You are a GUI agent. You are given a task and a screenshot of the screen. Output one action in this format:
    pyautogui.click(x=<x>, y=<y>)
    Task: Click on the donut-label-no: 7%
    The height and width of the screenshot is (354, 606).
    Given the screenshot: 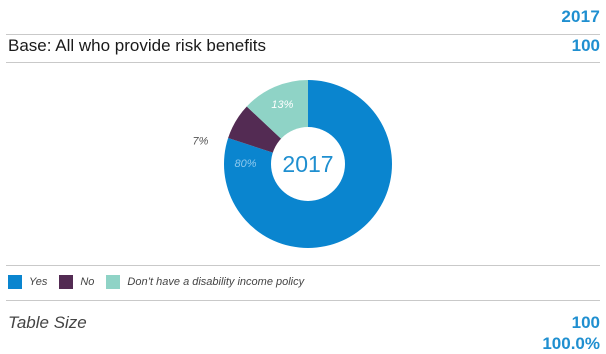 What is the action you would take?
    pyautogui.click(x=201, y=142)
    